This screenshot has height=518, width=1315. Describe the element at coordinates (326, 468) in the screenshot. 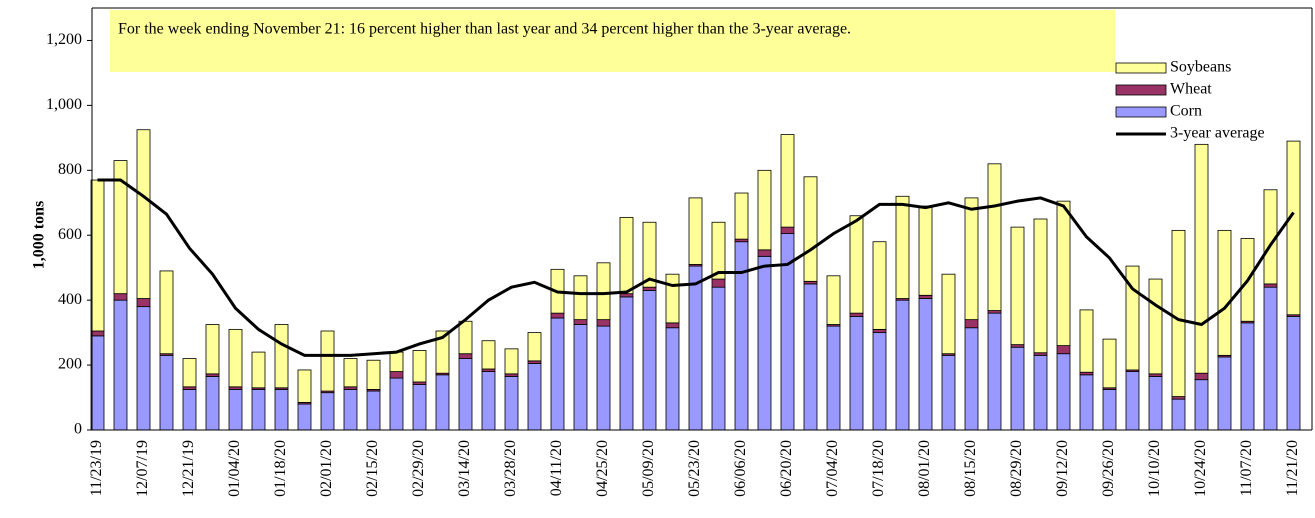

I see `x-tick-label: 02/01/20` at that location.